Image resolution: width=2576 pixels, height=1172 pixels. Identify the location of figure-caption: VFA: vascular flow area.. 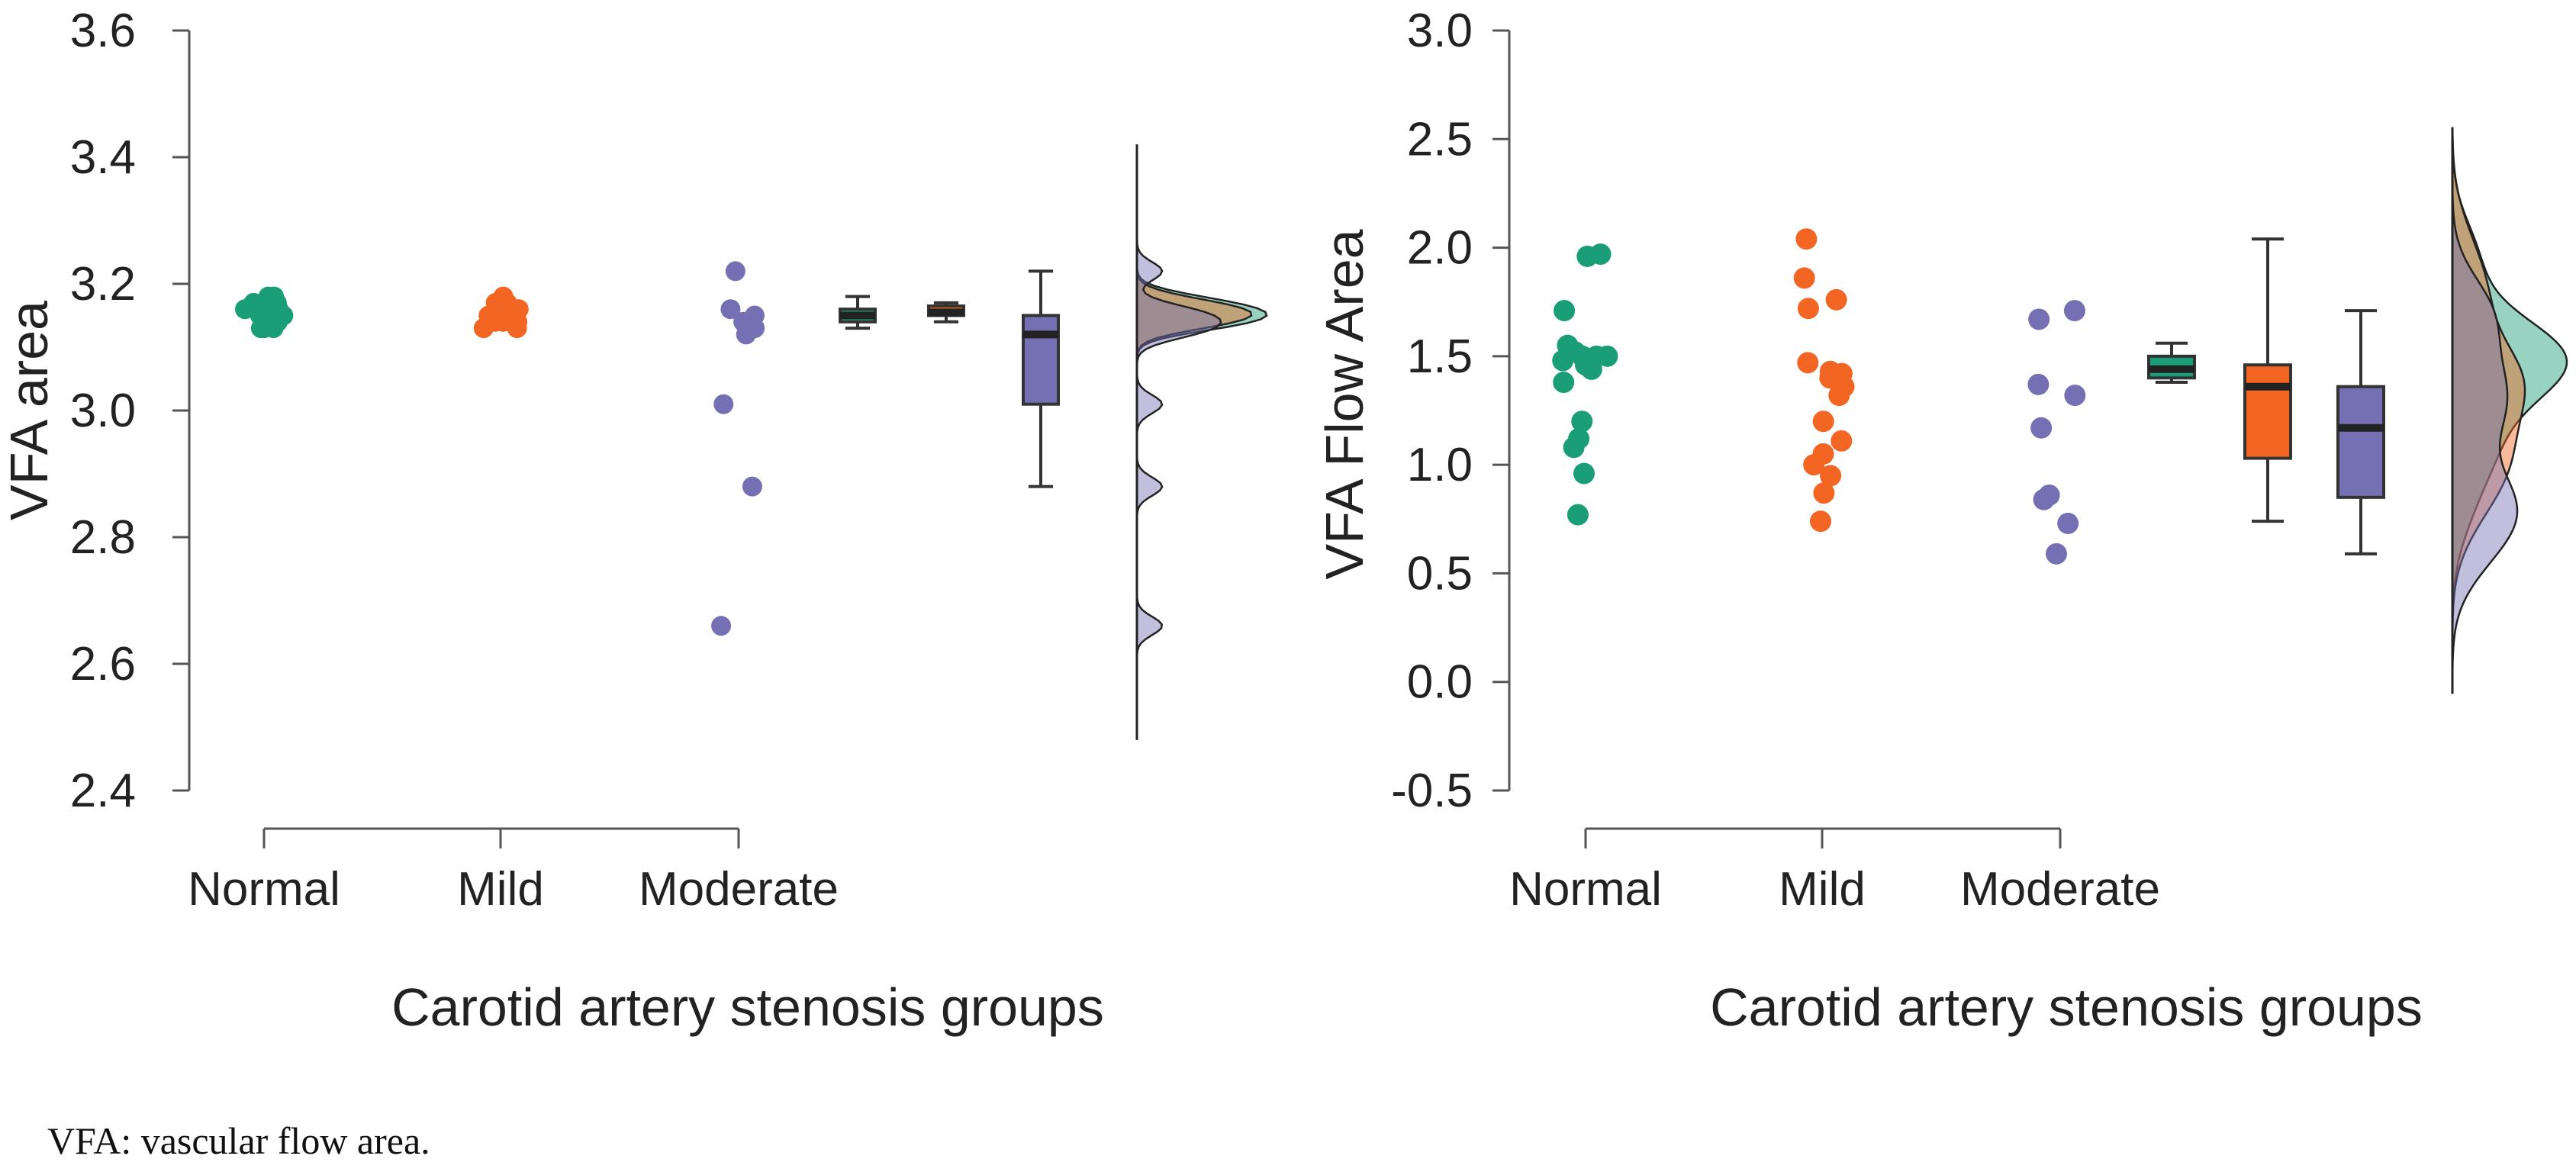
(238, 1140).